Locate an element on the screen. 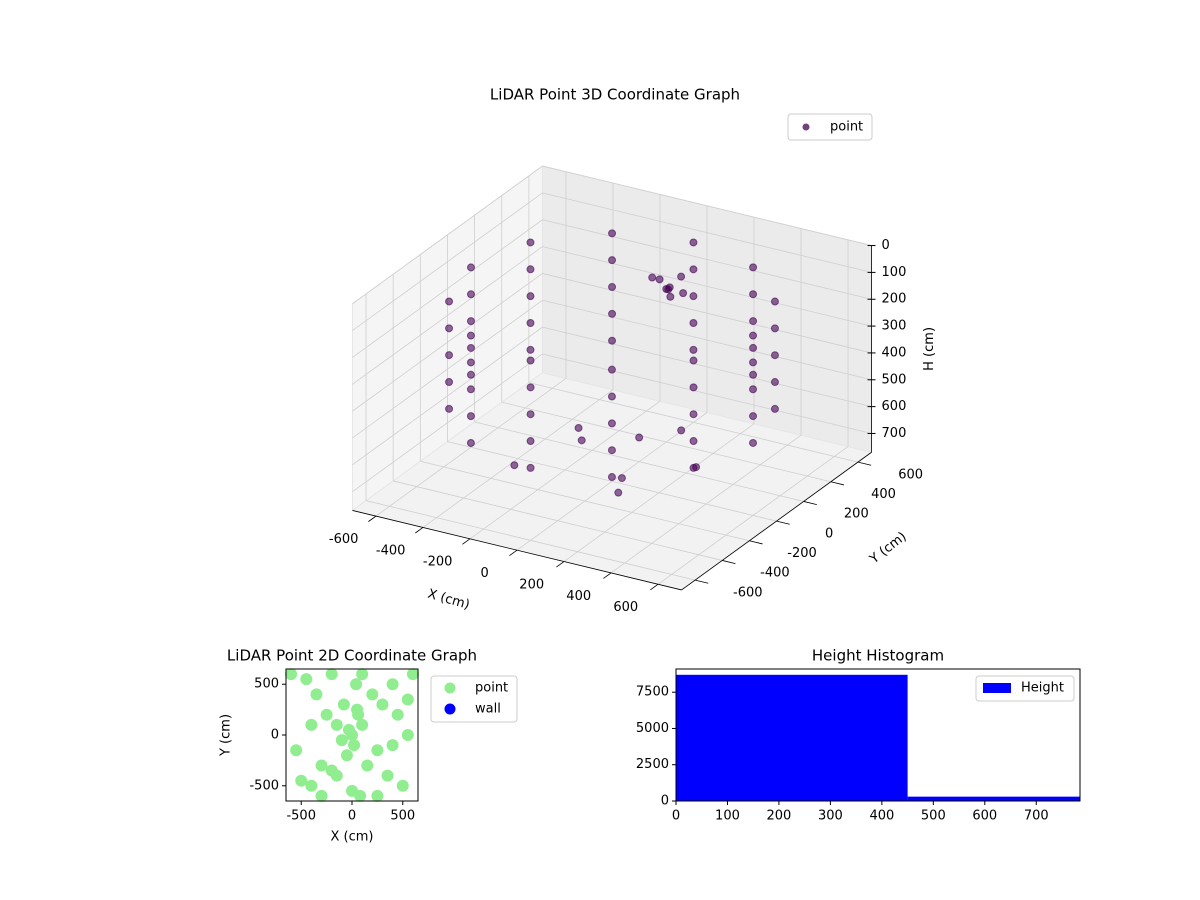  x-tick-label: 600 is located at coordinates (625, 607).